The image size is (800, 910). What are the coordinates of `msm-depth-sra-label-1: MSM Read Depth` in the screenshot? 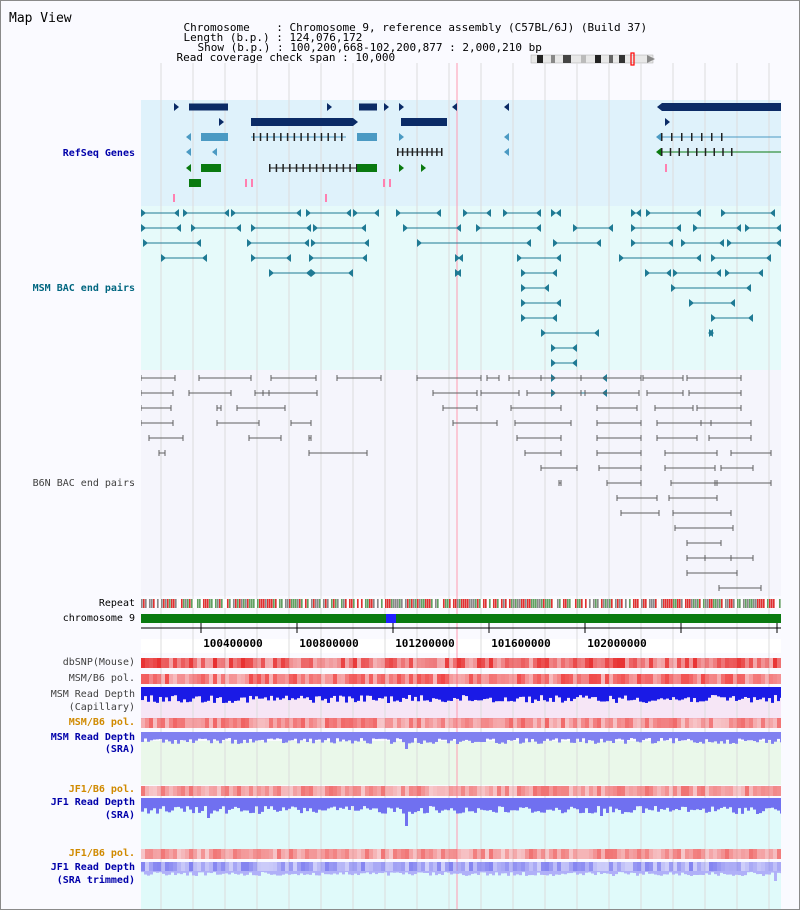 It's located at (92, 737).